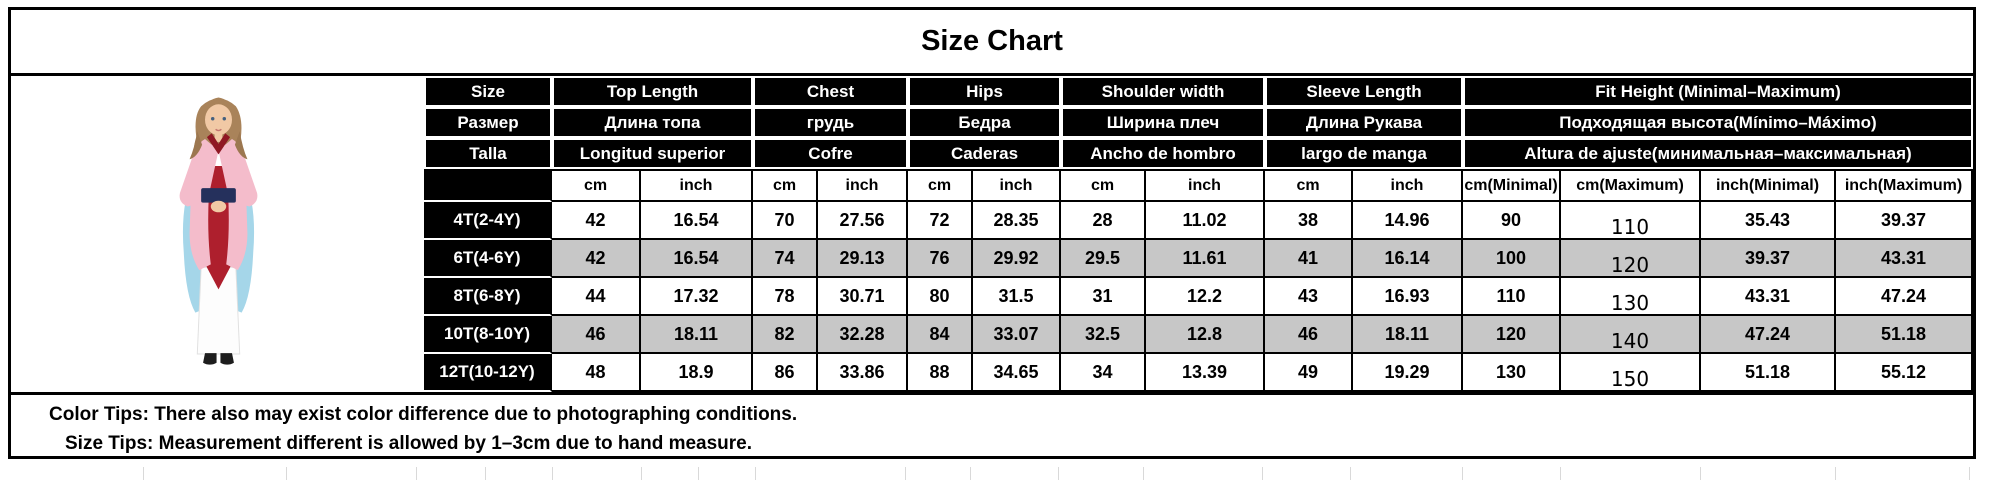 The width and height of the screenshot is (1990, 480). Describe the element at coordinates (652, 91) in the screenshot. I see `header-top-length-en: Top Length` at that location.